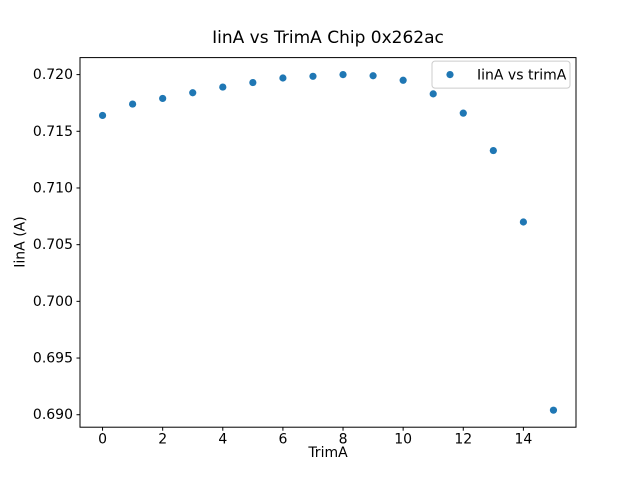 The height and width of the screenshot is (480, 640). Describe the element at coordinates (53, 132) in the screenshot. I see `y-tick-label: 0.715` at that location.